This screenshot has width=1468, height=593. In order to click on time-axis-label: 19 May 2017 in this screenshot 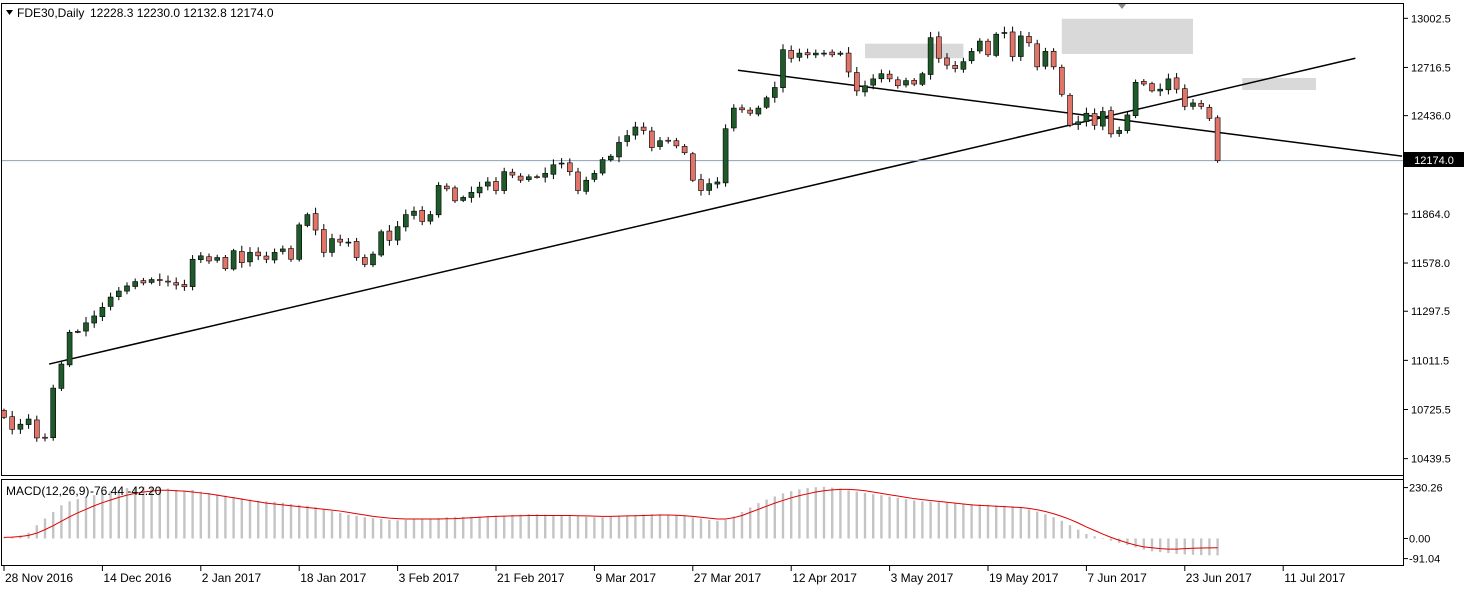, I will do `click(1024, 578)`.